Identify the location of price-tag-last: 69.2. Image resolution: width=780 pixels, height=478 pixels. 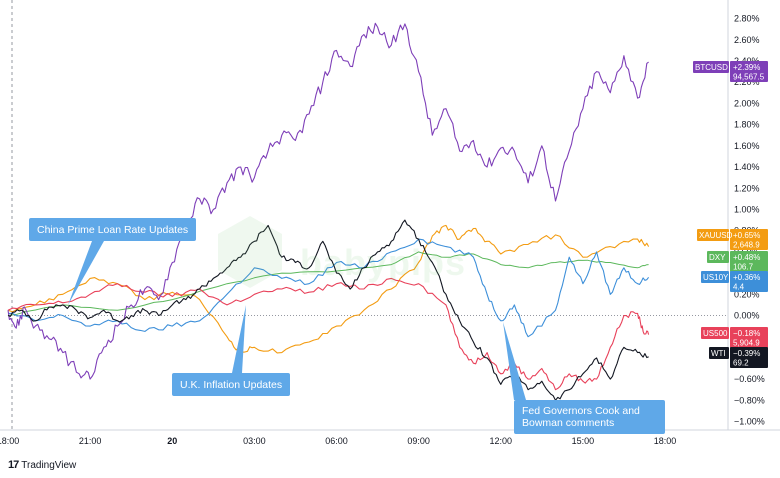
(741, 363).